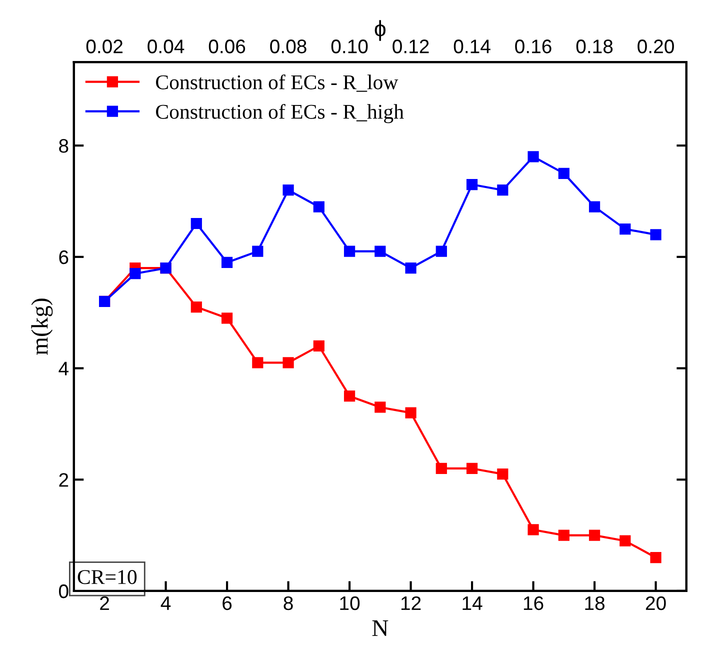 The image size is (704, 653). What do you see at coordinates (472, 603) in the screenshot?
I see `x-tick-label: 14` at bounding box center [472, 603].